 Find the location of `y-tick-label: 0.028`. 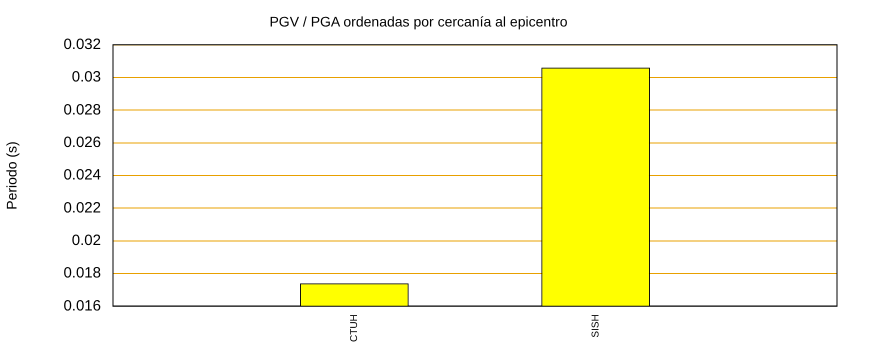

y-tick-label: 0.028 is located at coordinates (82, 109).